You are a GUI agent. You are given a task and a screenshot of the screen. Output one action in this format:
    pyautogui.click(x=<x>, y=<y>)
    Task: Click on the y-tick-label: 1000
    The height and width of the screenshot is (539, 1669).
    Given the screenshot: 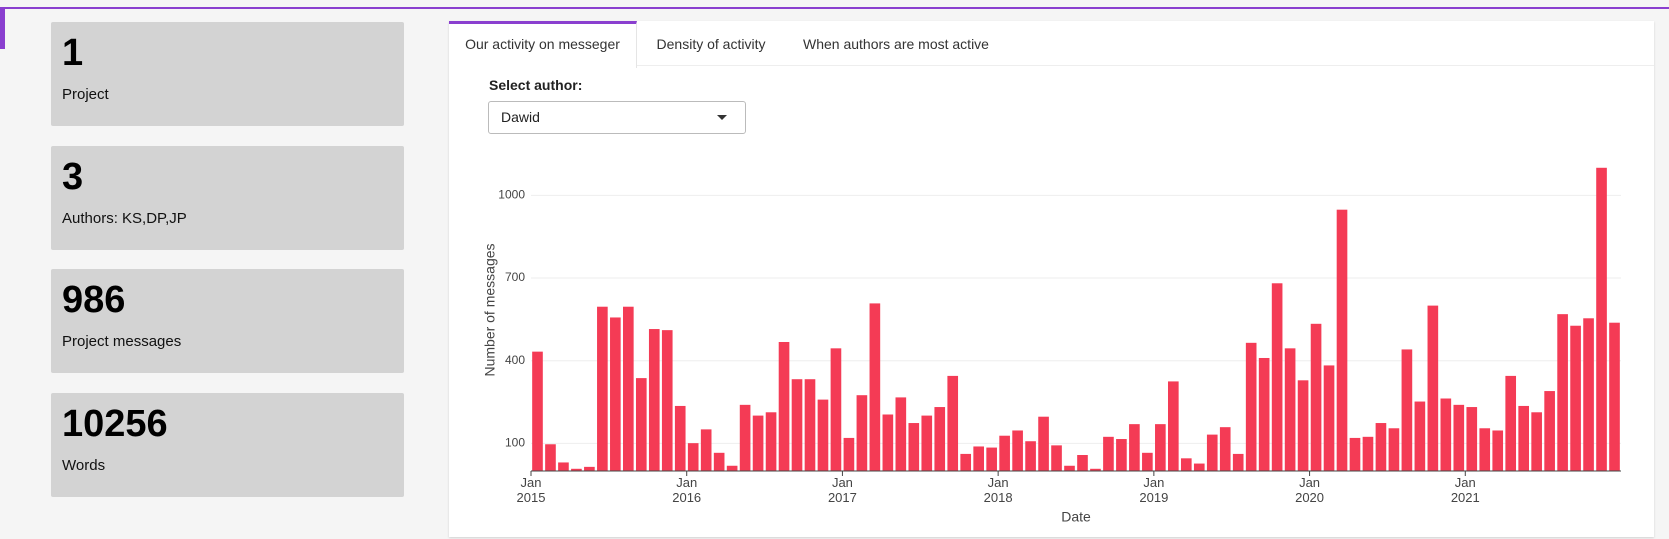 What is the action you would take?
    pyautogui.click(x=511, y=195)
    